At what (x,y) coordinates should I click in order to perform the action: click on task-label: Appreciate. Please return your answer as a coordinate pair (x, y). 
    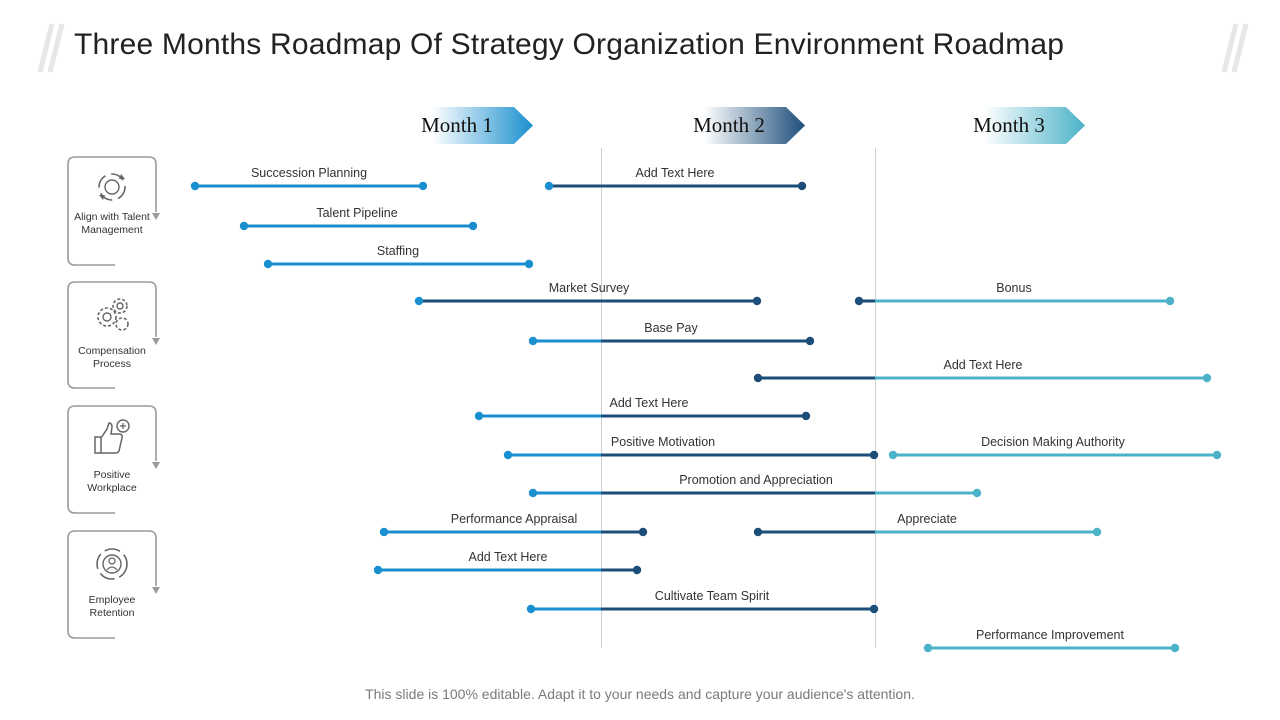
    Looking at the image, I should click on (927, 519).